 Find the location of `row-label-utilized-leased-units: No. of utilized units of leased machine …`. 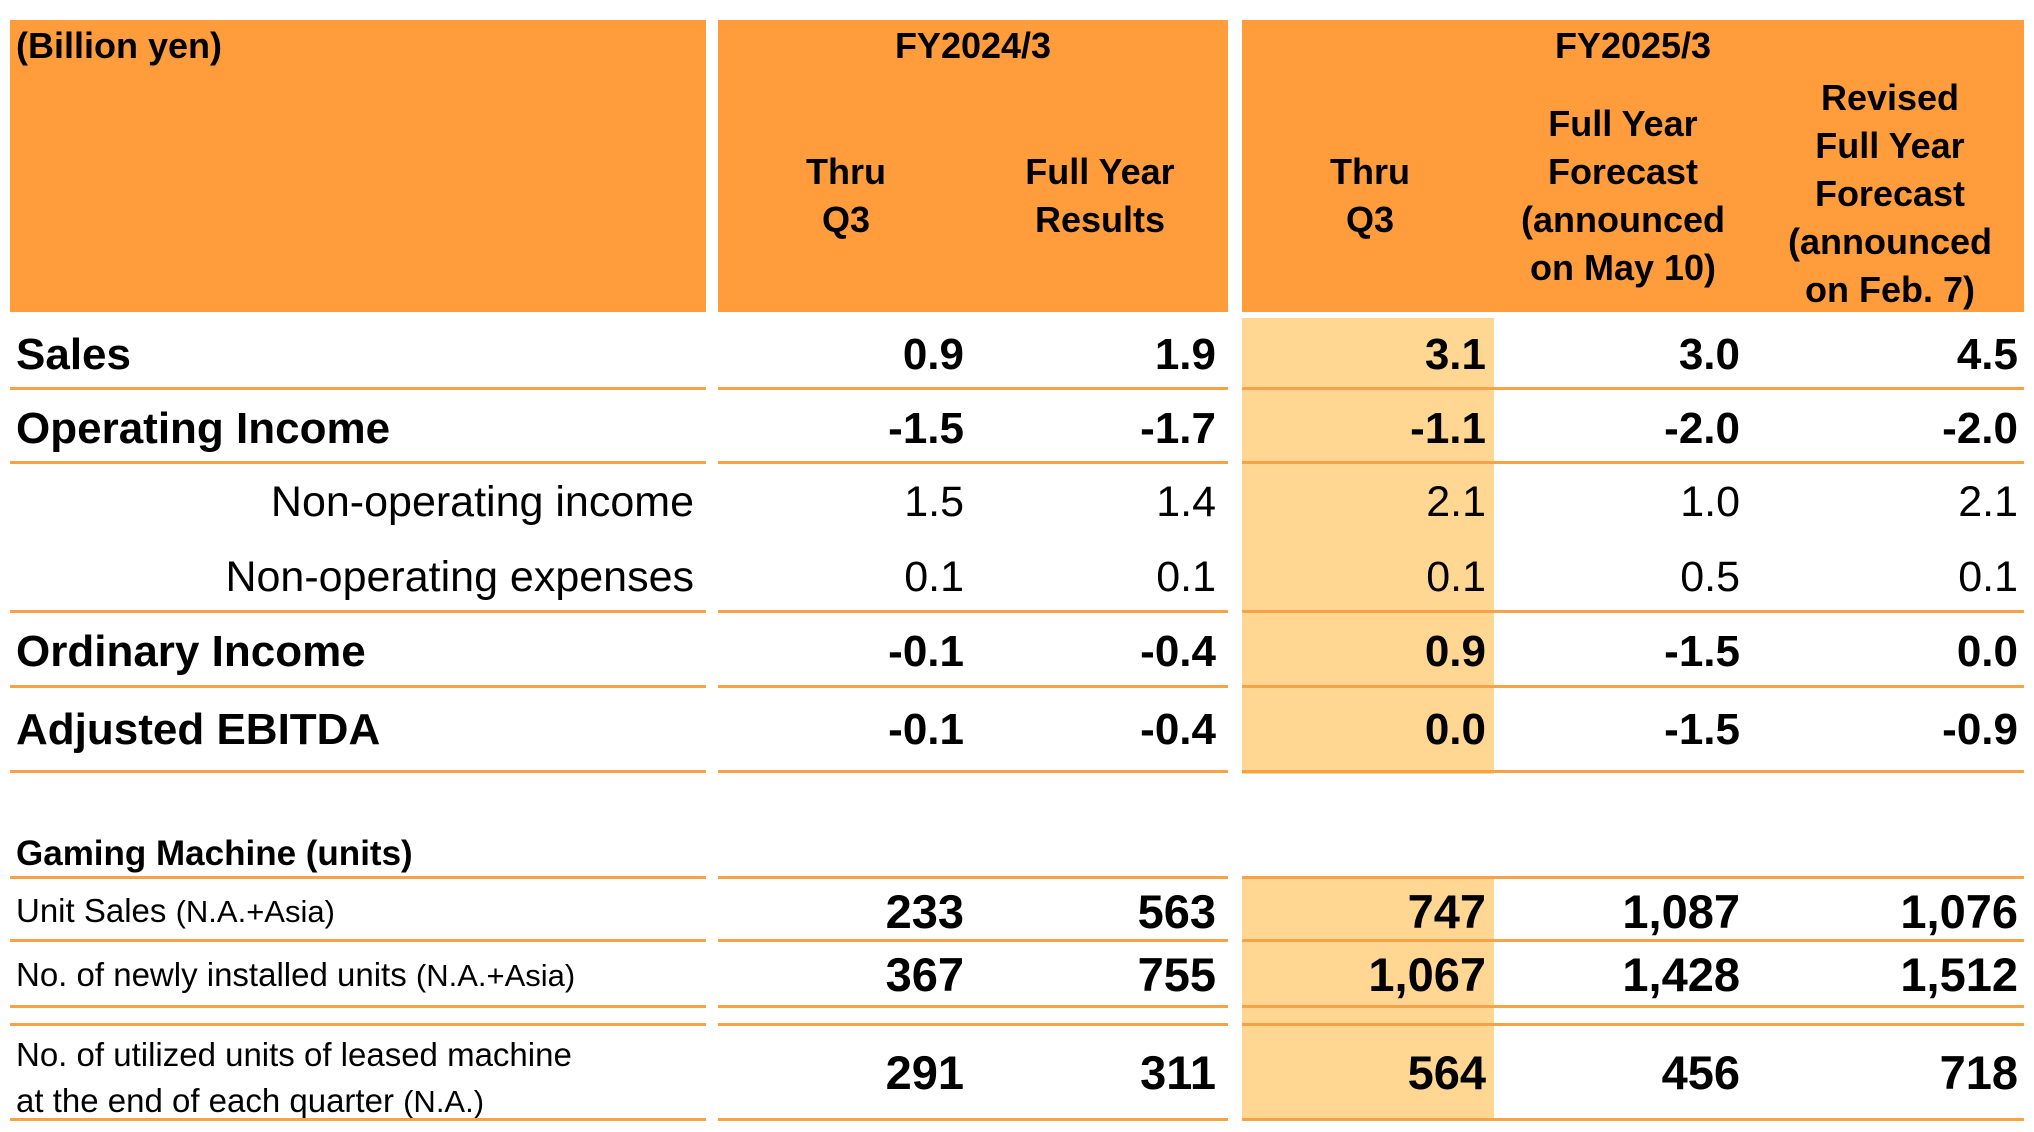

row-label-utilized-leased-units: No. of utilized units of leased machine … is located at coordinates (294, 1077).